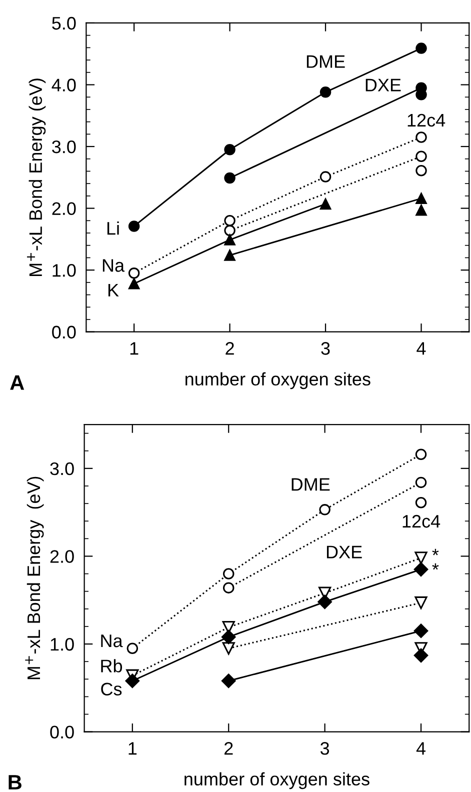 The image size is (471, 792). Describe the element at coordinates (17, 382) in the screenshot. I see `text: A` at that location.